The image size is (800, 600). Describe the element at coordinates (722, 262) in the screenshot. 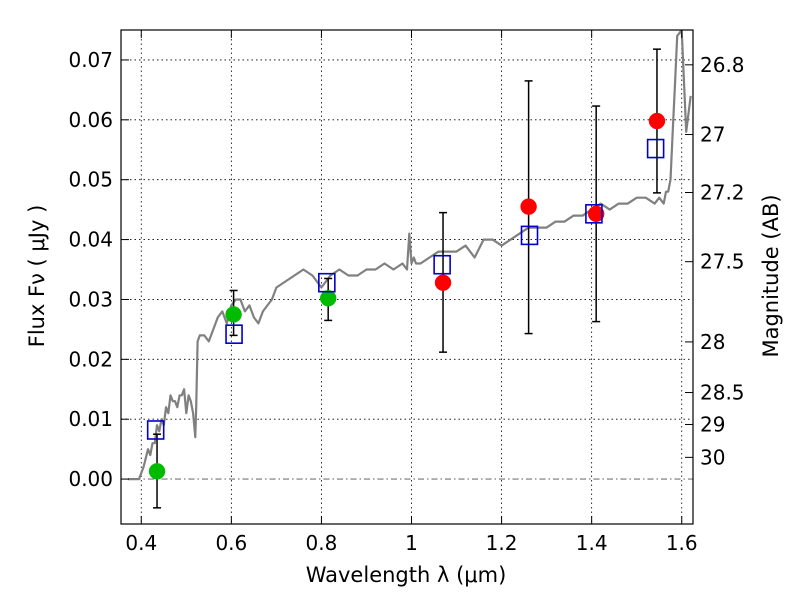

I see `magnitude-tick-label: 27.5` at that location.